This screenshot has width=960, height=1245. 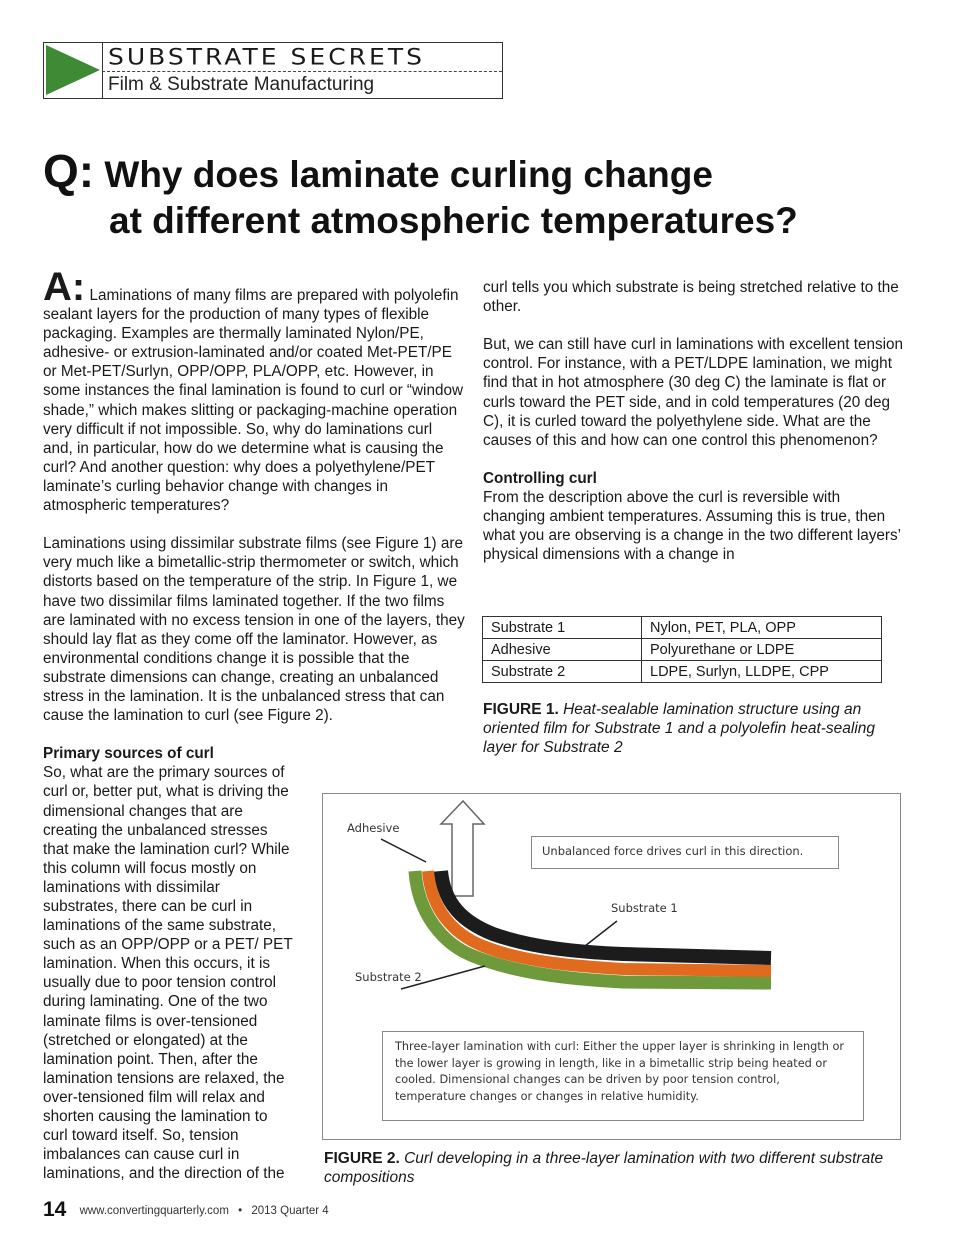 I want to click on logo-triangle-icon, so click(x=73, y=70).